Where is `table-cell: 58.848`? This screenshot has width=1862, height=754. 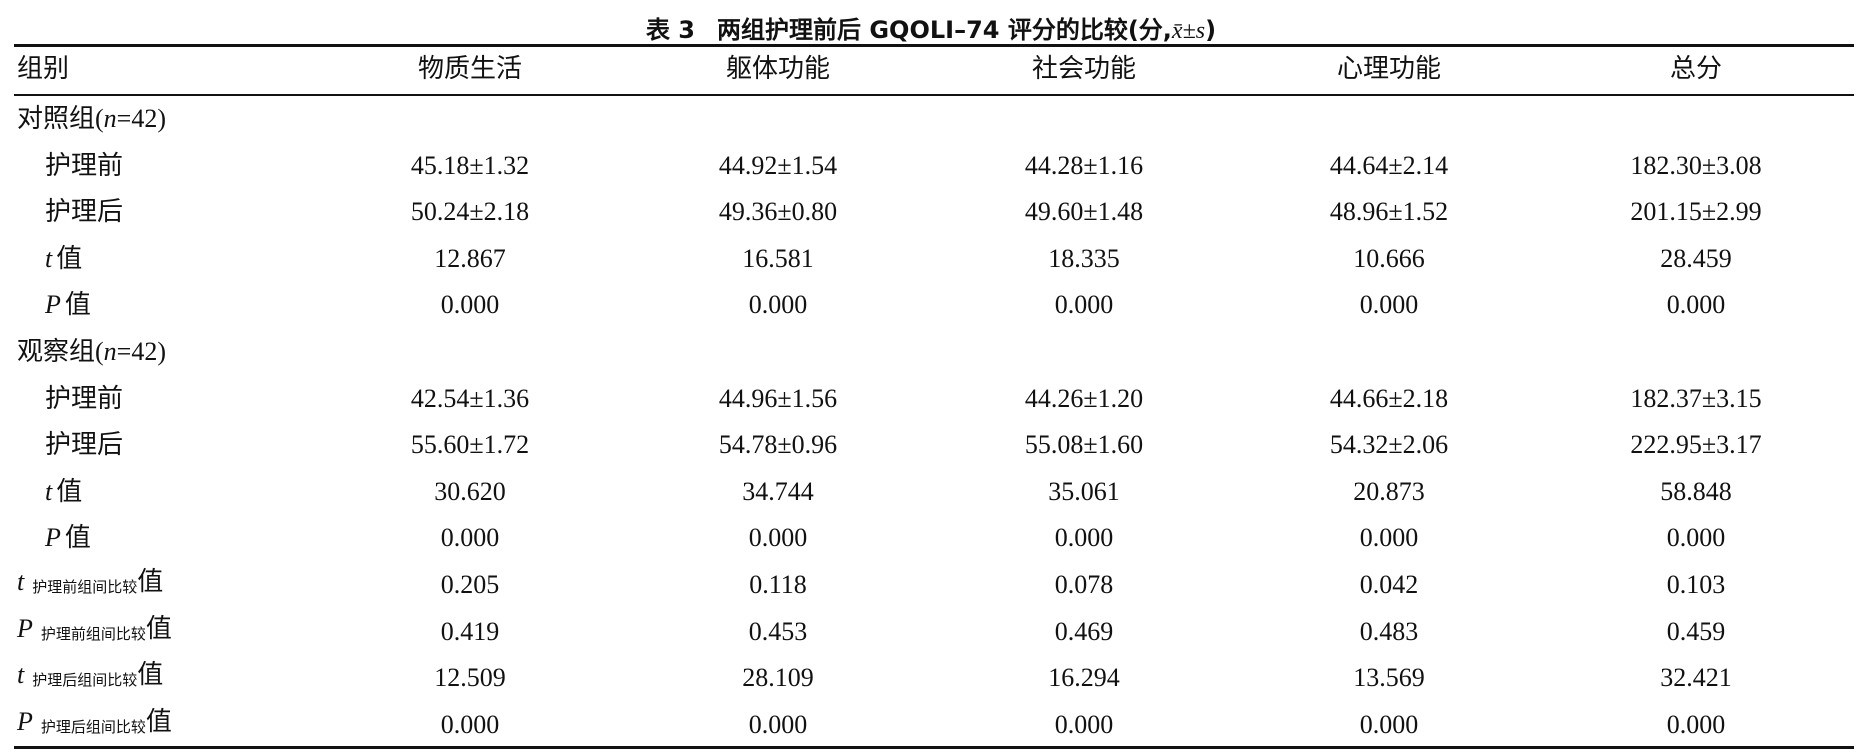
table-cell: 58.848 is located at coordinates (1696, 491).